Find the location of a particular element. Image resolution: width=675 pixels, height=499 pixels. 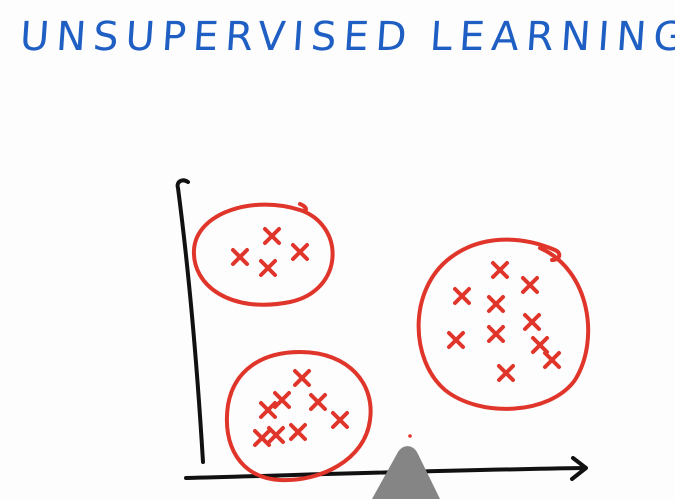

pen-tip is located at coordinates (406, 472).